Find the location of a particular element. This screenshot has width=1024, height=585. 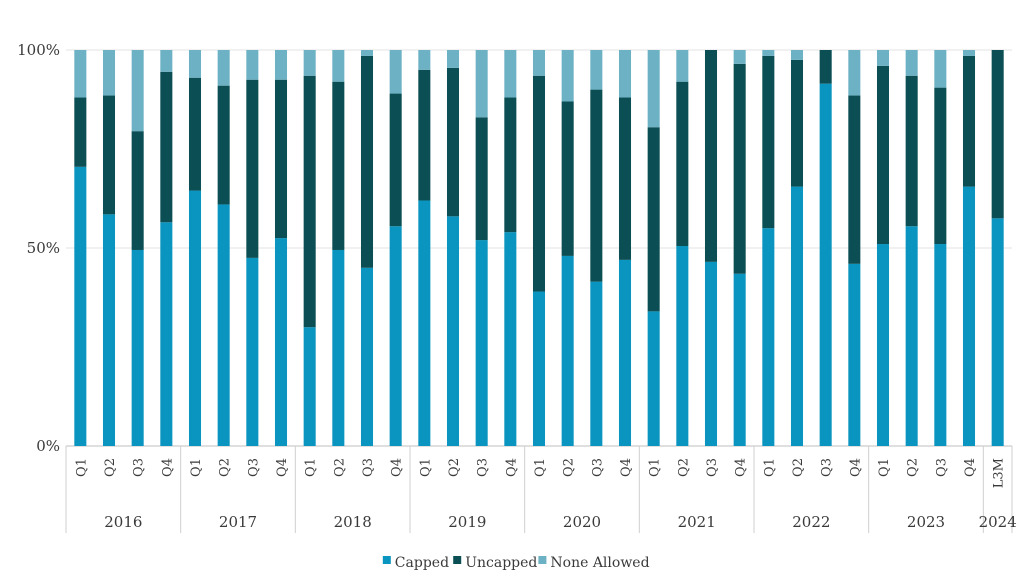

year-label: 2021 is located at coordinates (697, 522).